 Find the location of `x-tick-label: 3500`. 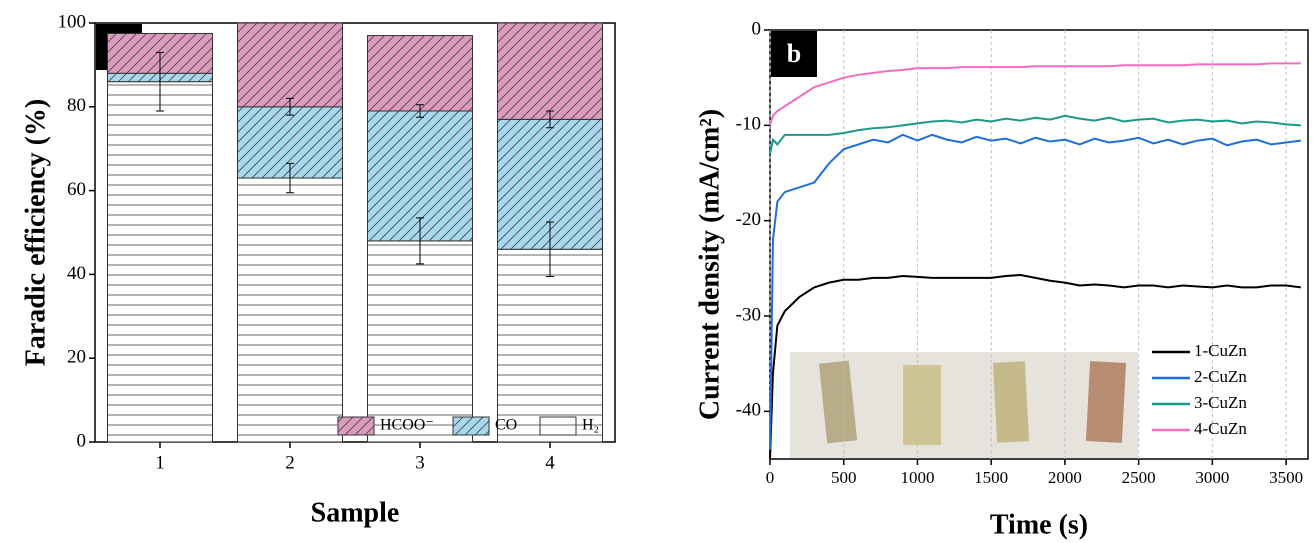

x-tick-label: 3500 is located at coordinates (1286, 477).